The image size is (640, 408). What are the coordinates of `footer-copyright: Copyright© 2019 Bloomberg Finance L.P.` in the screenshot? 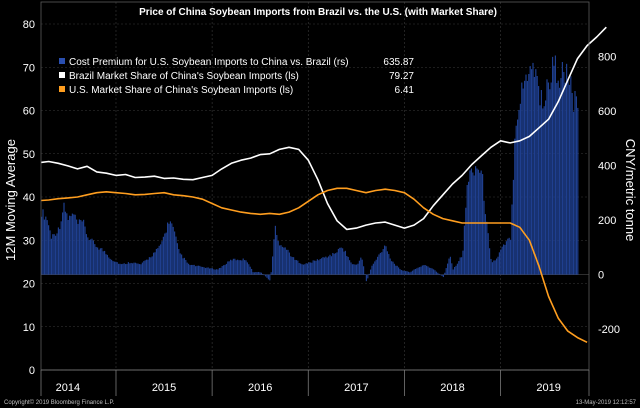 It's located at (59, 402).